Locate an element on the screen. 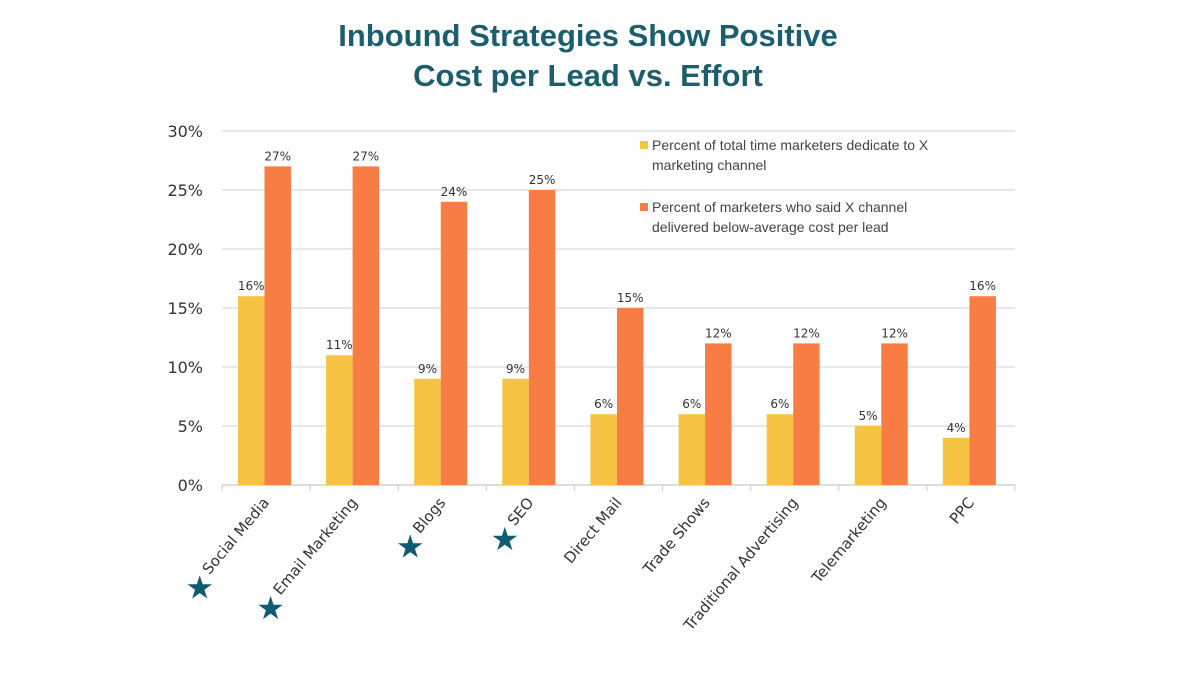  y-tick-label: 20% is located at coordinates (185, 249).